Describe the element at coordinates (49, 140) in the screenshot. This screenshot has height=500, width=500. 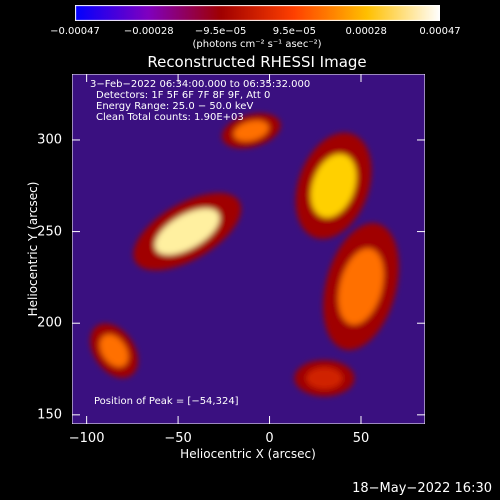
I see `y-tick-label: 300` at that location.